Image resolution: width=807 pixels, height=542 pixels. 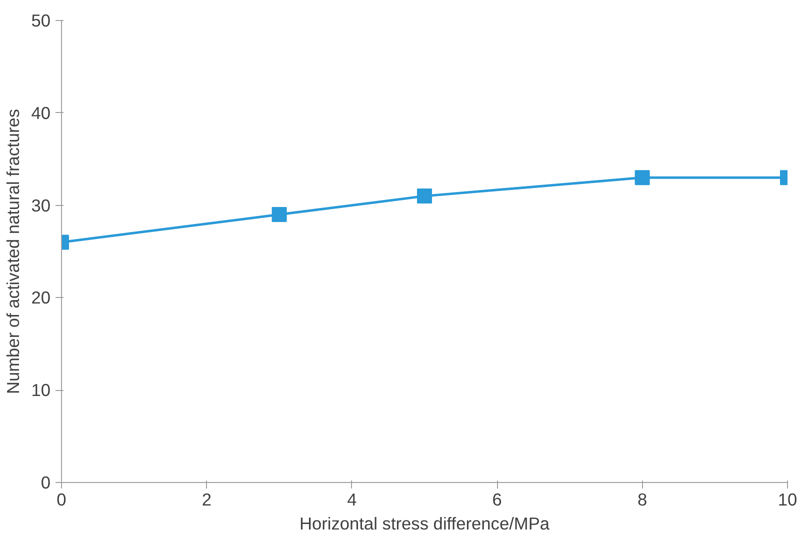 I want to click on y-tick-label: 0, so click(x=45, y=482).